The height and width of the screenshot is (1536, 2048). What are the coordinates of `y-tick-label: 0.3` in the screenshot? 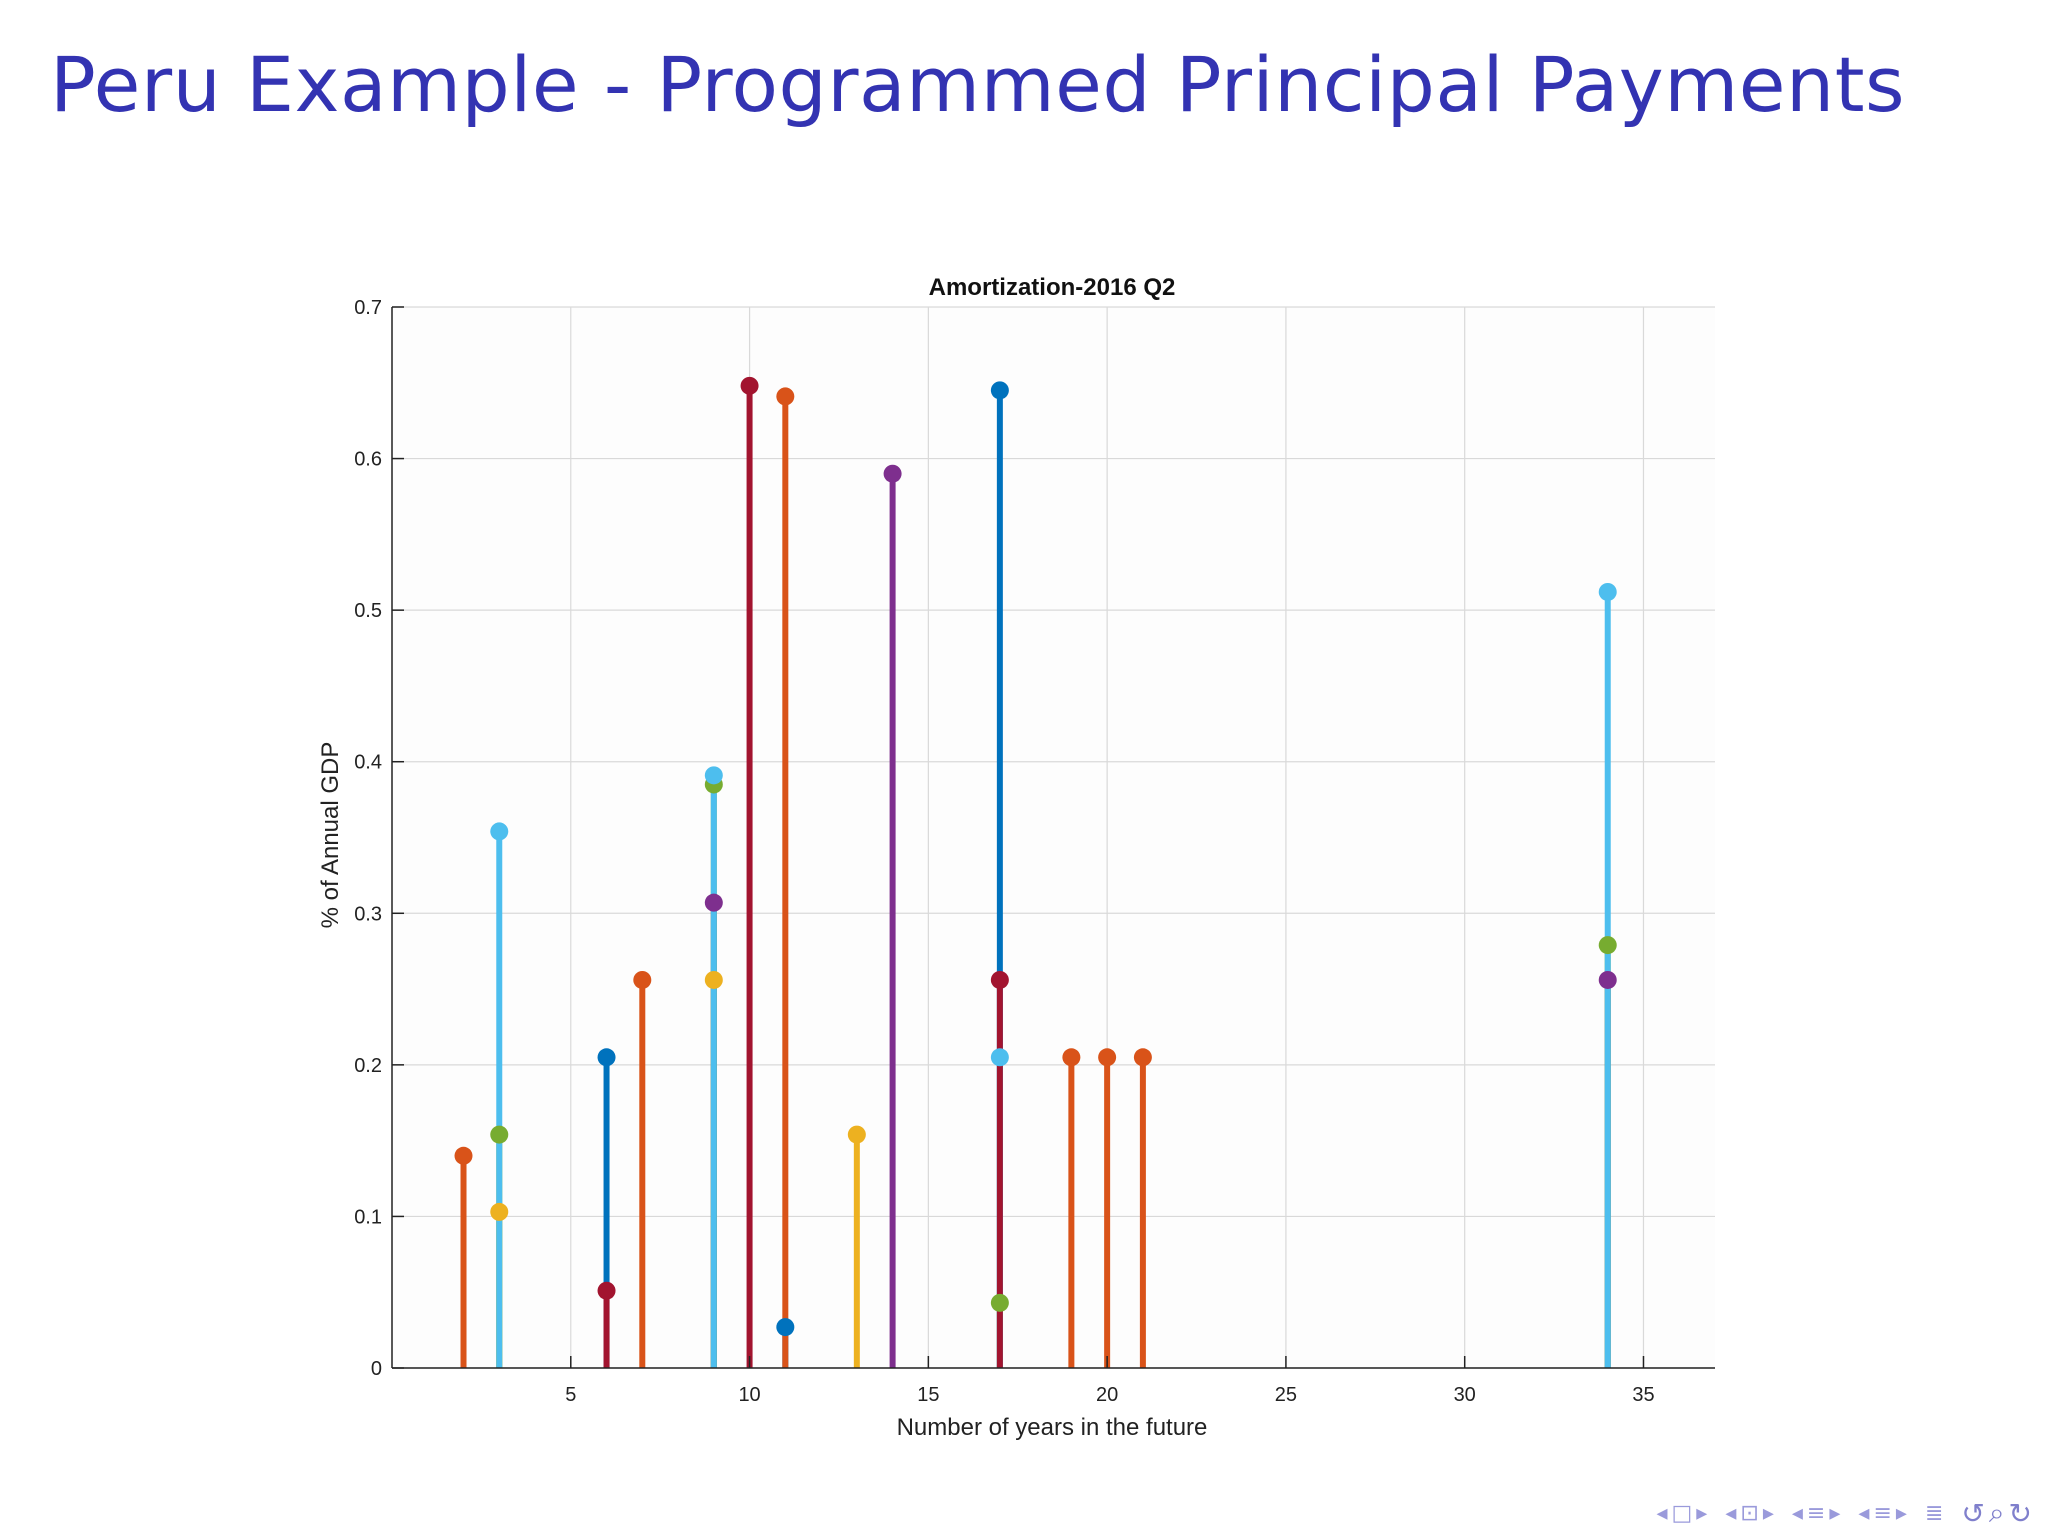 It's located at (368, 914).